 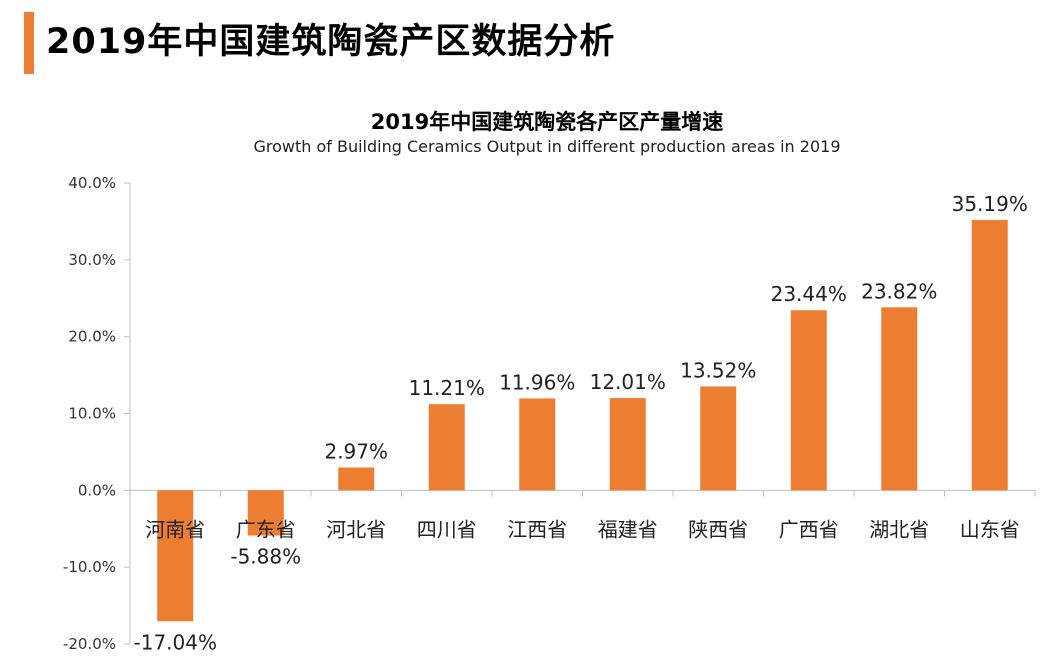 I want to click on y-tick-label: 30.0%, so click(x=92, y=260).